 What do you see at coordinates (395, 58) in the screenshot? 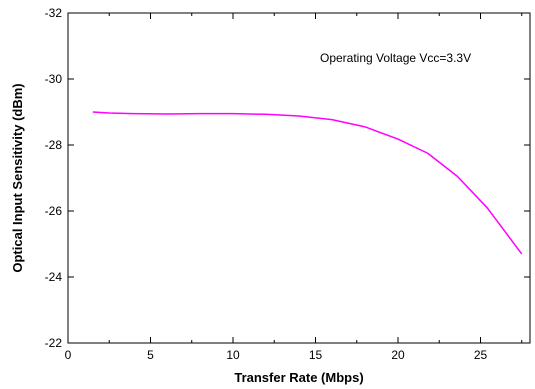
I see `annotation-text: Operating Voltage Vcc=3.3V` at bounding box center [395, 58].